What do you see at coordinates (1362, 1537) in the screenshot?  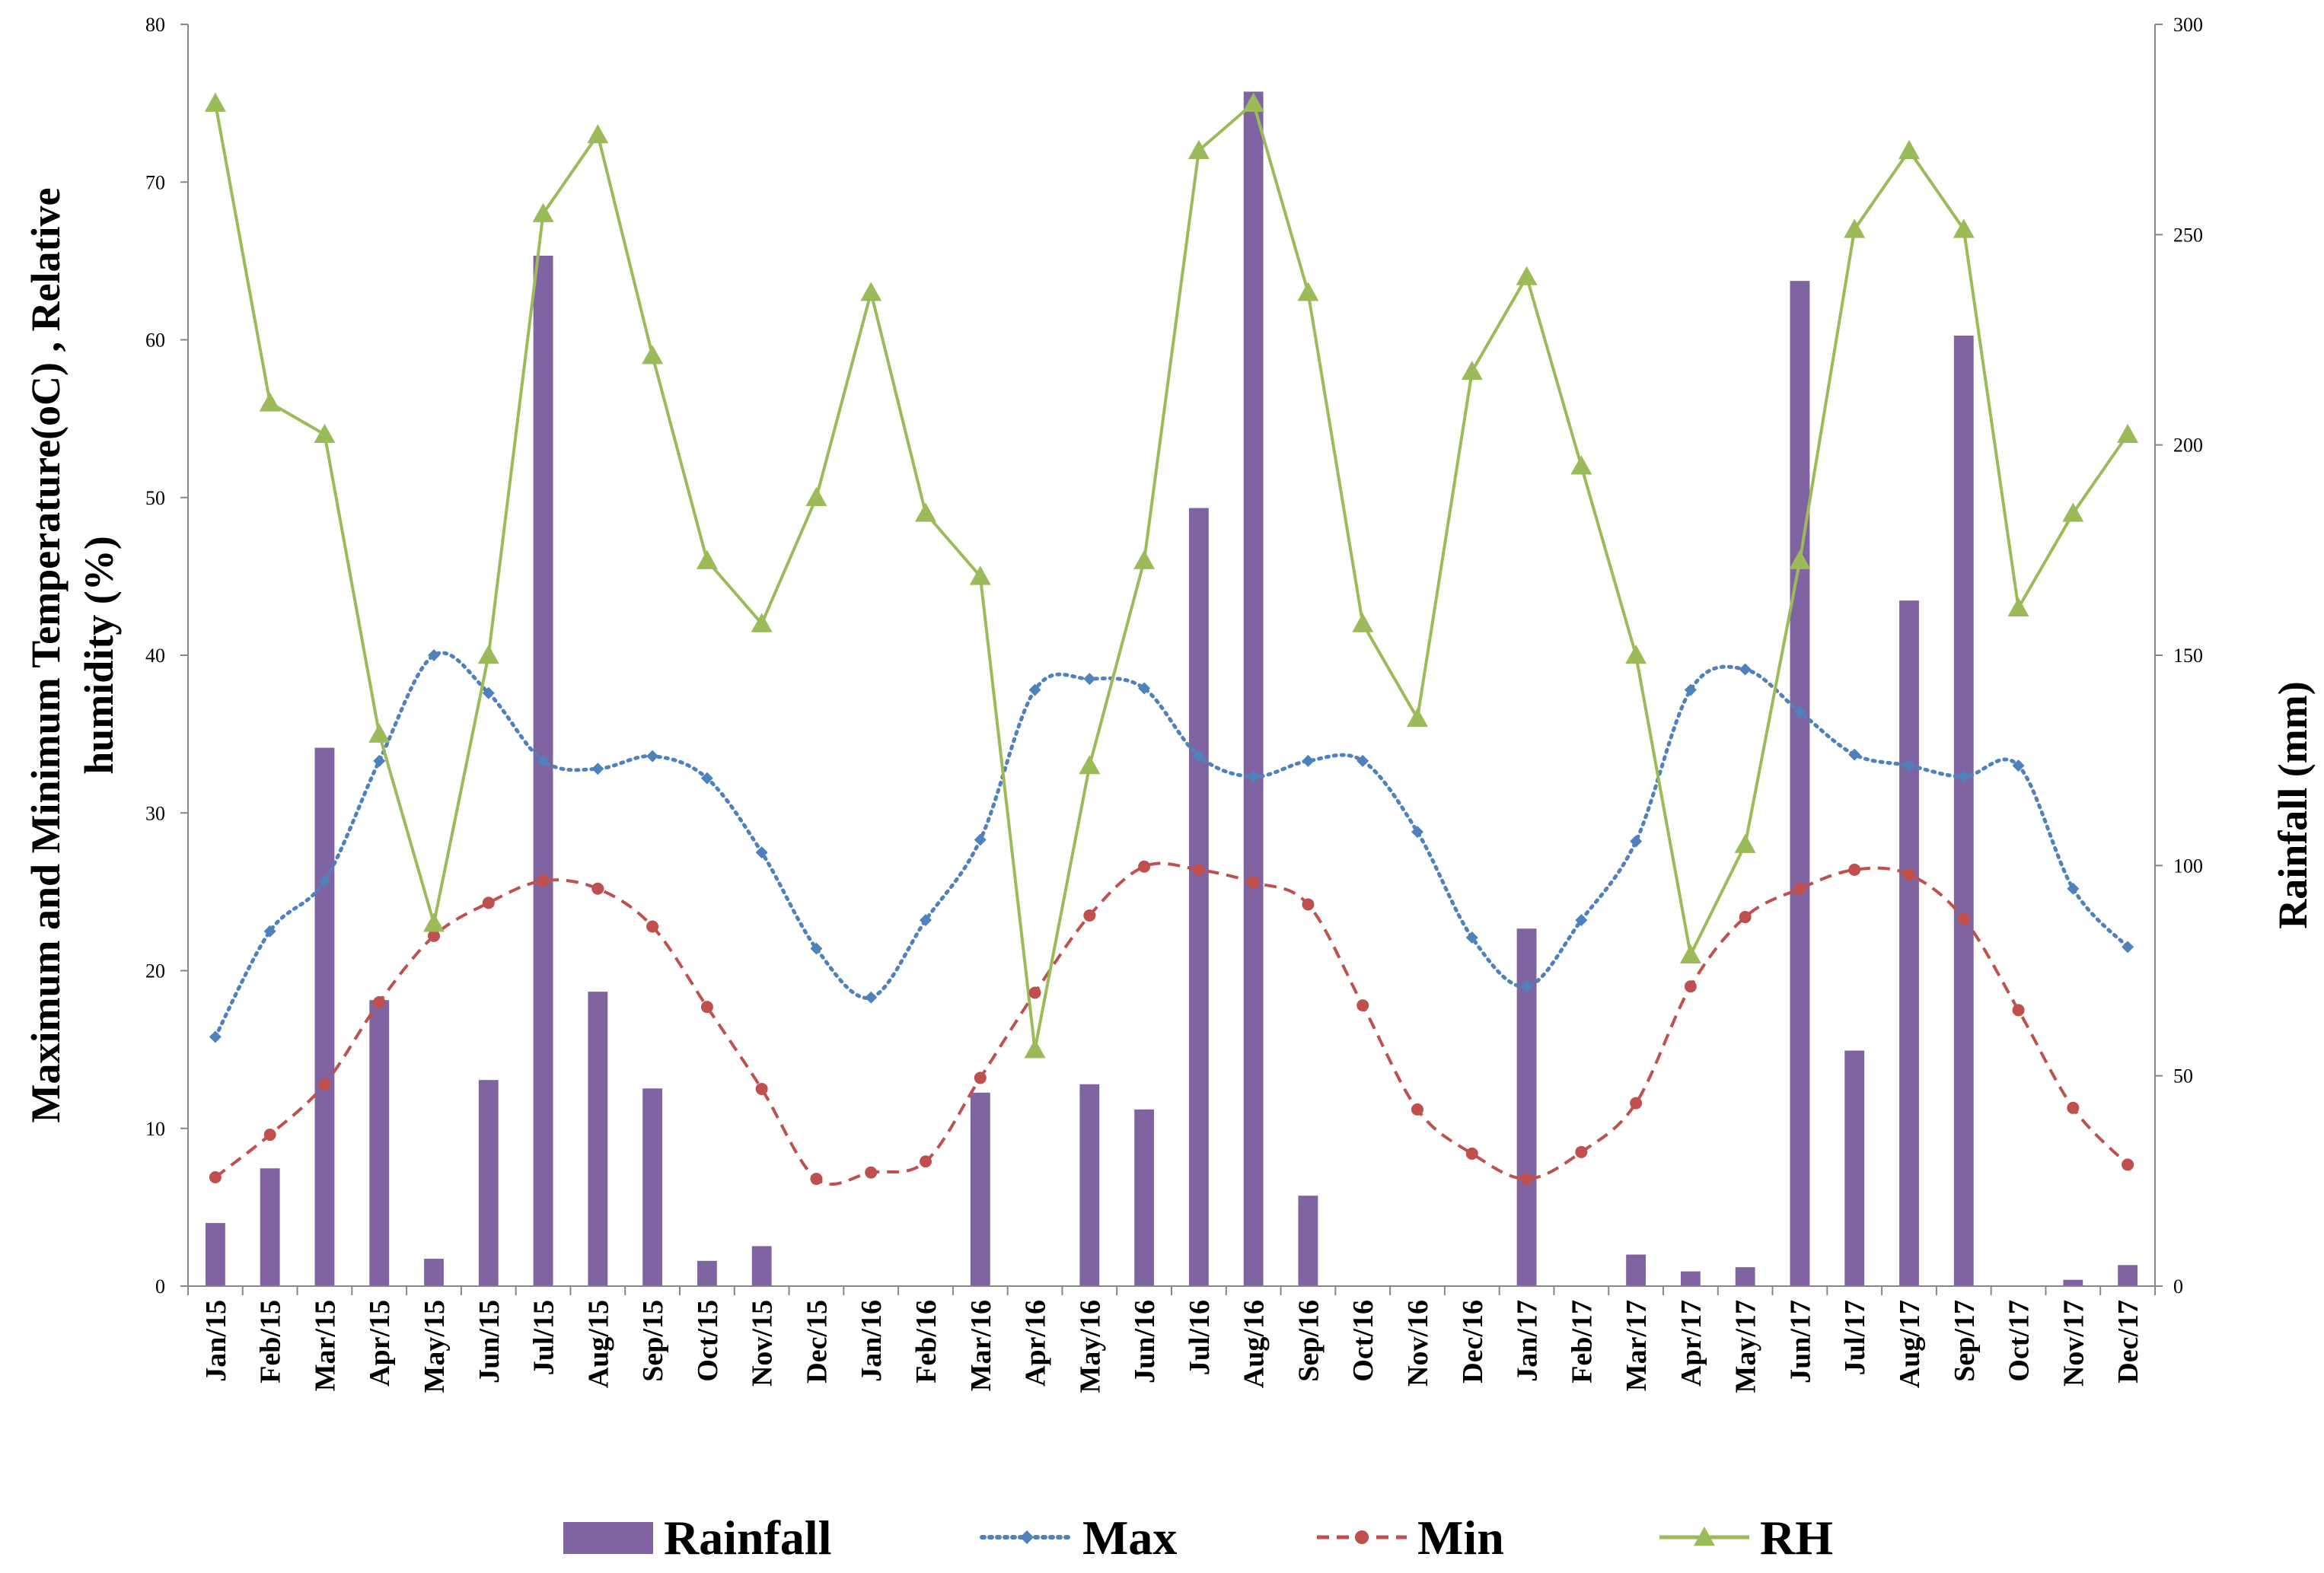 I see `legend-marker-min` at bounding box center [1362, 1537].